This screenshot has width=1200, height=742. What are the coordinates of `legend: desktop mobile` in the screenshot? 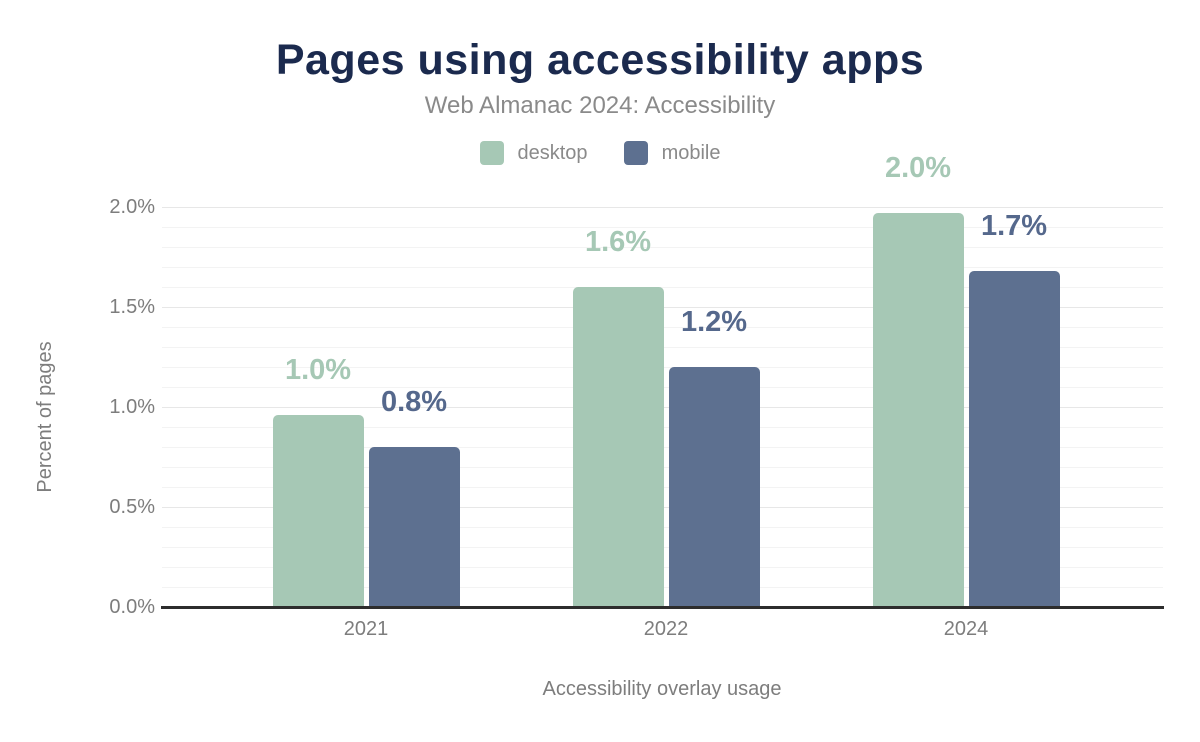 It's located at (600, 153).